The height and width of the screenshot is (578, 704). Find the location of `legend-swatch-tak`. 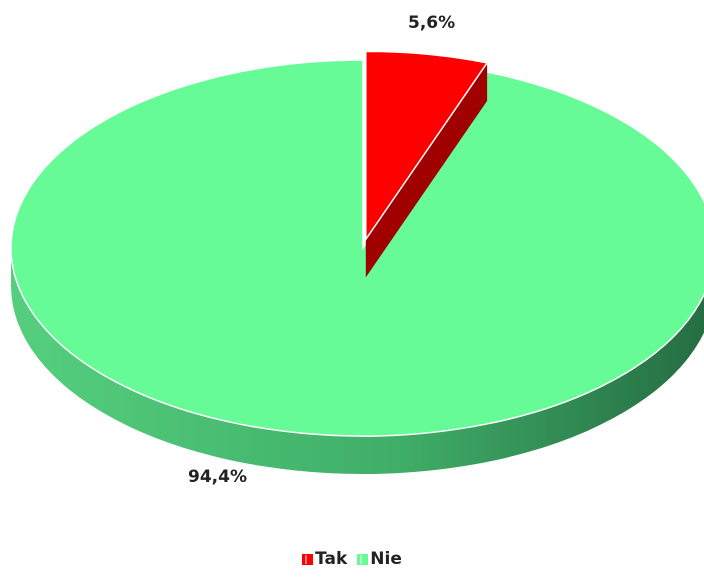

legend-swatch-tak is located at coordinates (308, 559).